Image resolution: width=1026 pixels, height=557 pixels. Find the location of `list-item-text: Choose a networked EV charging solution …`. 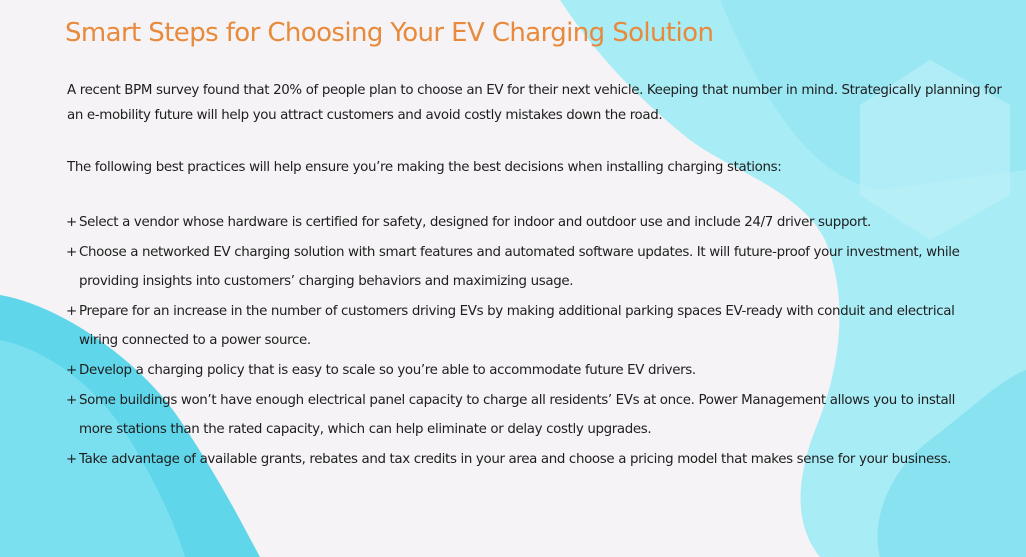

list-item-text: Choose a networked EV charging solution … is located at coordinates (519, 267).